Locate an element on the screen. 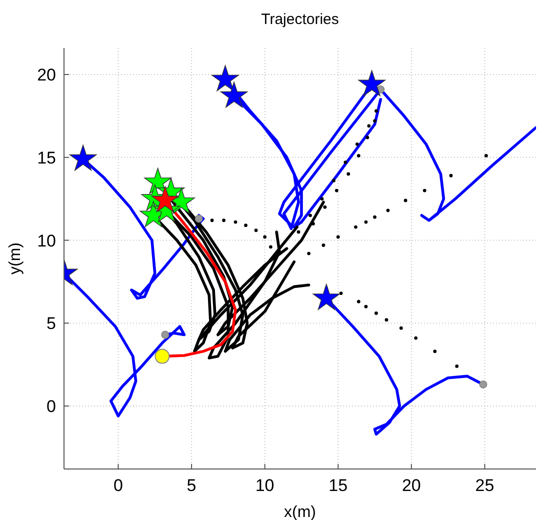 Image resolution: width=538 pixels, height=520 pixels. chart-title: Trajectories is located at coordinates (300, 19).